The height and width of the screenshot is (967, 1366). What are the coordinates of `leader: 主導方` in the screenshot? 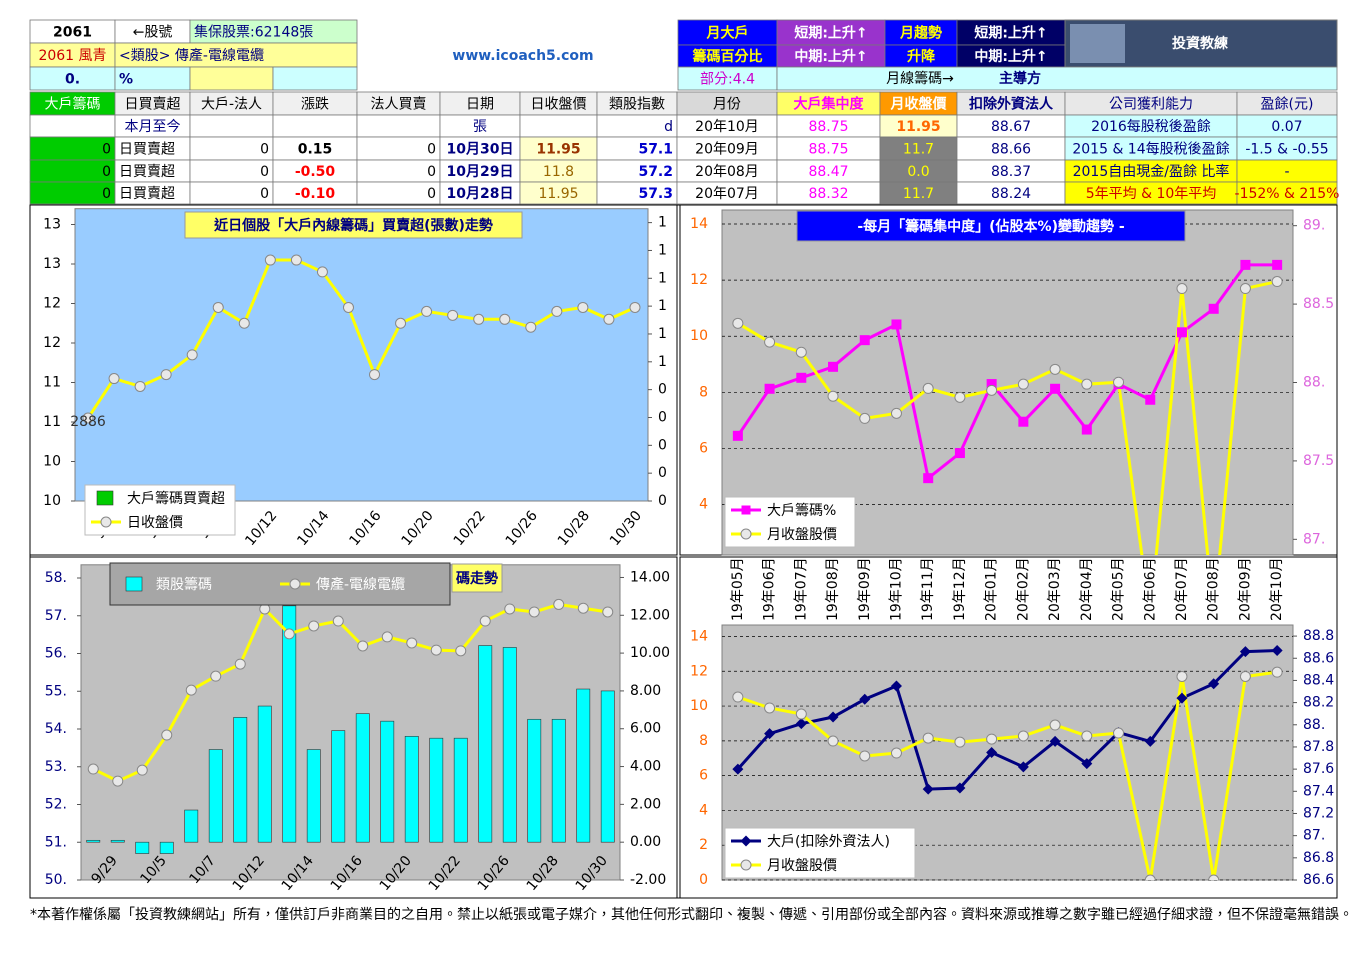 It's located at (1020, 78).